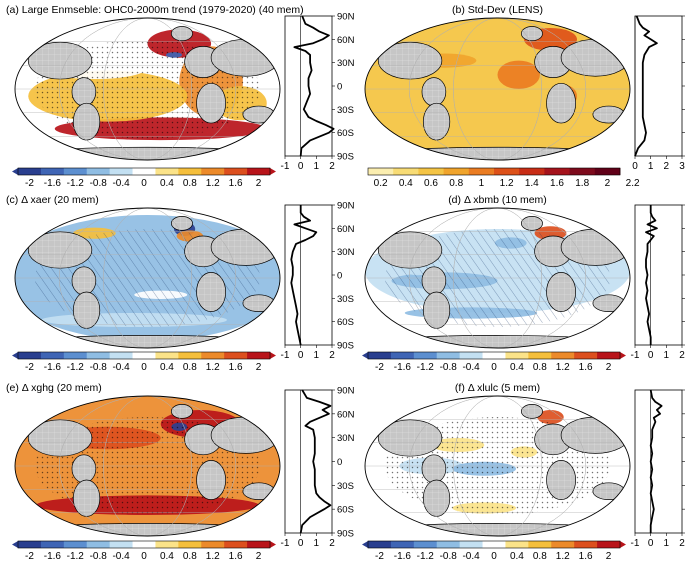 The width and height of the screenshot is (699, 566). What do you see at coordinates (52, 200) in the screenshot?
I see `panel-title: (c) Δ xaer (20 mem)` at bounding box center [52, 200].